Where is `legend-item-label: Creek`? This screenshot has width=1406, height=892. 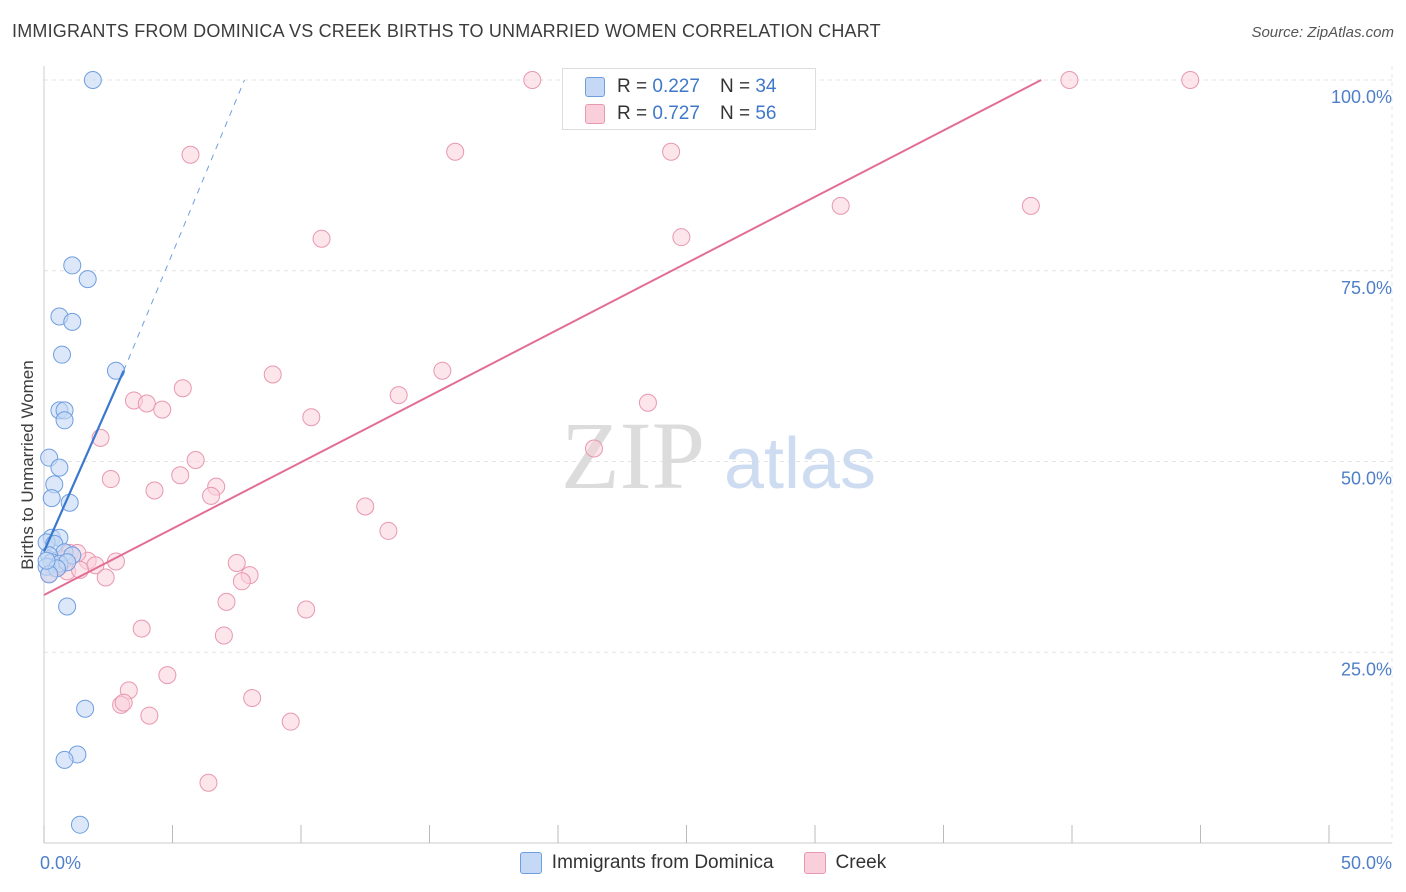
legend-item-label: Creek is located at coordinates (861, 862).